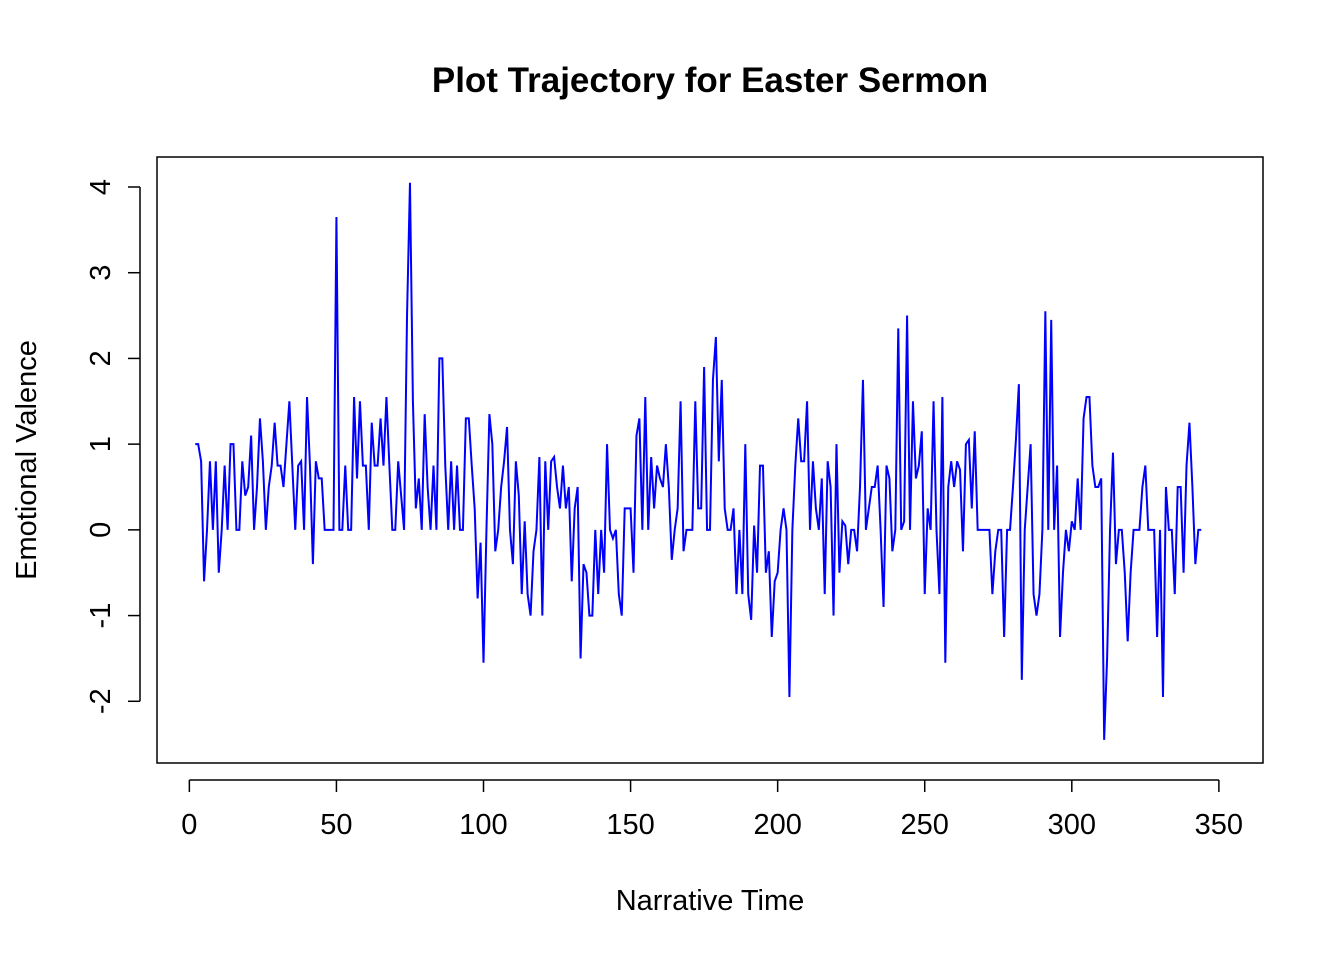 The width and height of the screenshot is (1344, 960). Describe the element at coordinates (710, 80) in the screenshot. I see `chart-title: Plot Trajectory for Easter Sermon` at that location.